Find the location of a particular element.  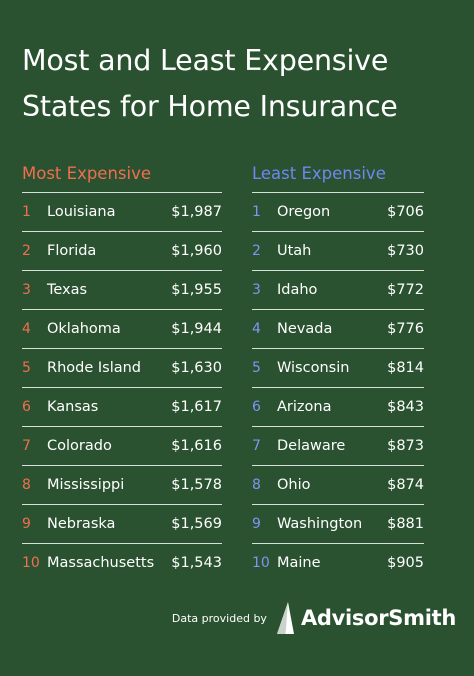

table-row: 1 Louisiana $1,987 is located at coordinates (122, 212).